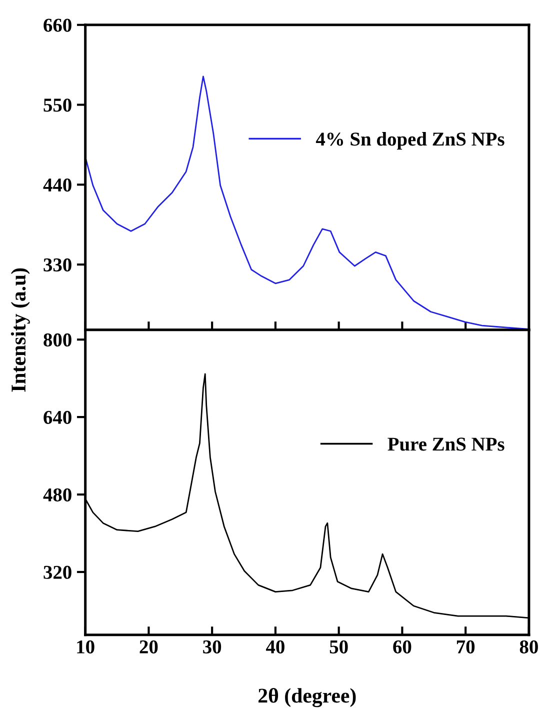 This screenshot has width=547, height=711. Describe the element at coordinates (446, 444) in the screenshot. I see `legend-label: Pure ZnS NPs` at that location.